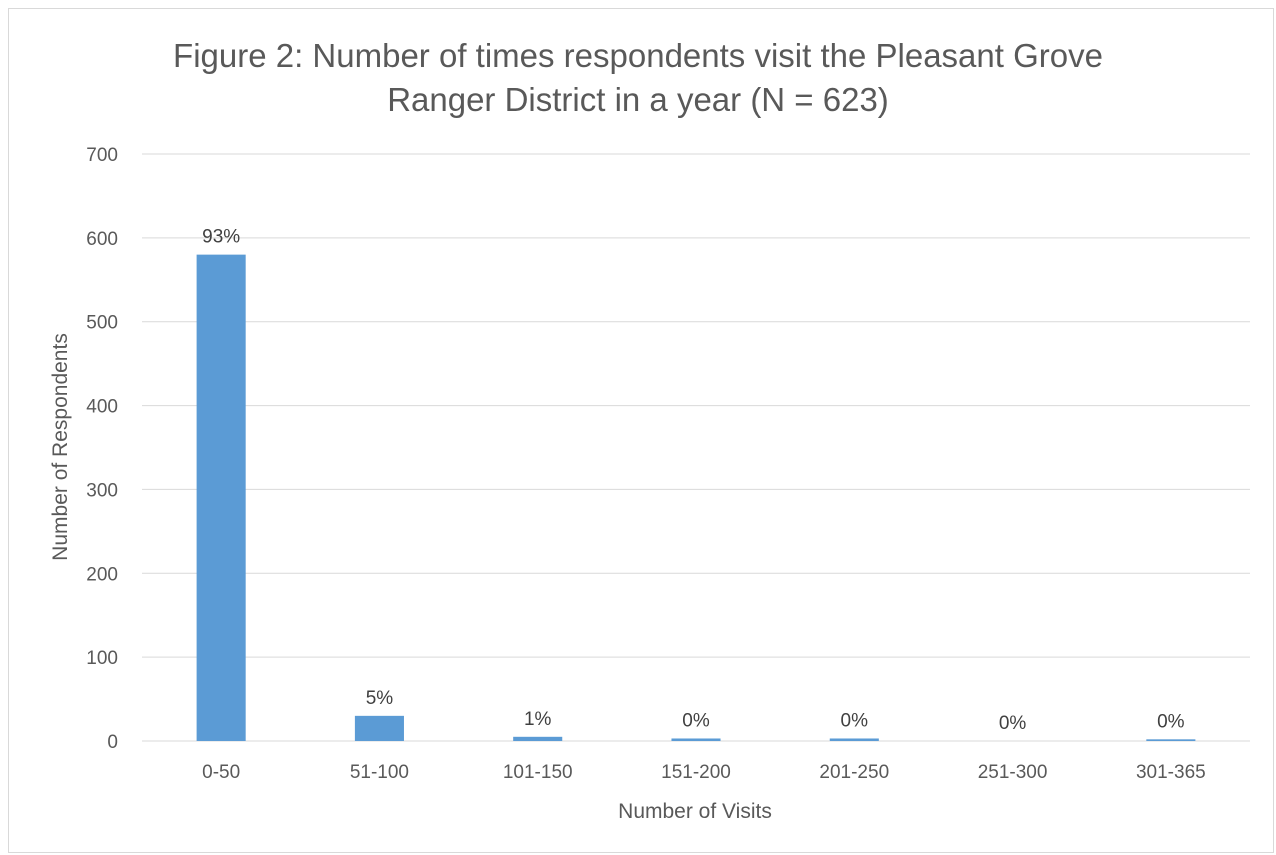  Describe the element at coordinates (1013, 772) in the screenshot. I see `x-tick-label: 251-300` at that location.